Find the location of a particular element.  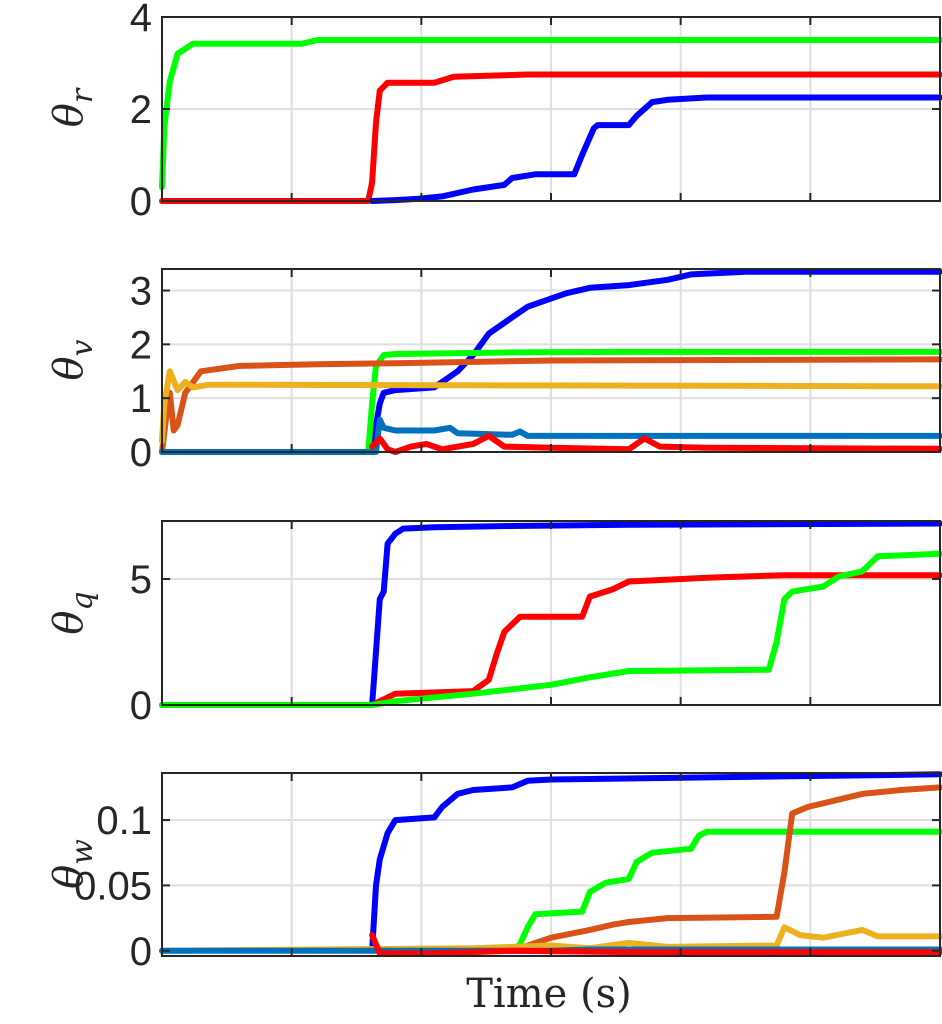

y-axis-label-subscript: w is located at coordinates (82, 852).